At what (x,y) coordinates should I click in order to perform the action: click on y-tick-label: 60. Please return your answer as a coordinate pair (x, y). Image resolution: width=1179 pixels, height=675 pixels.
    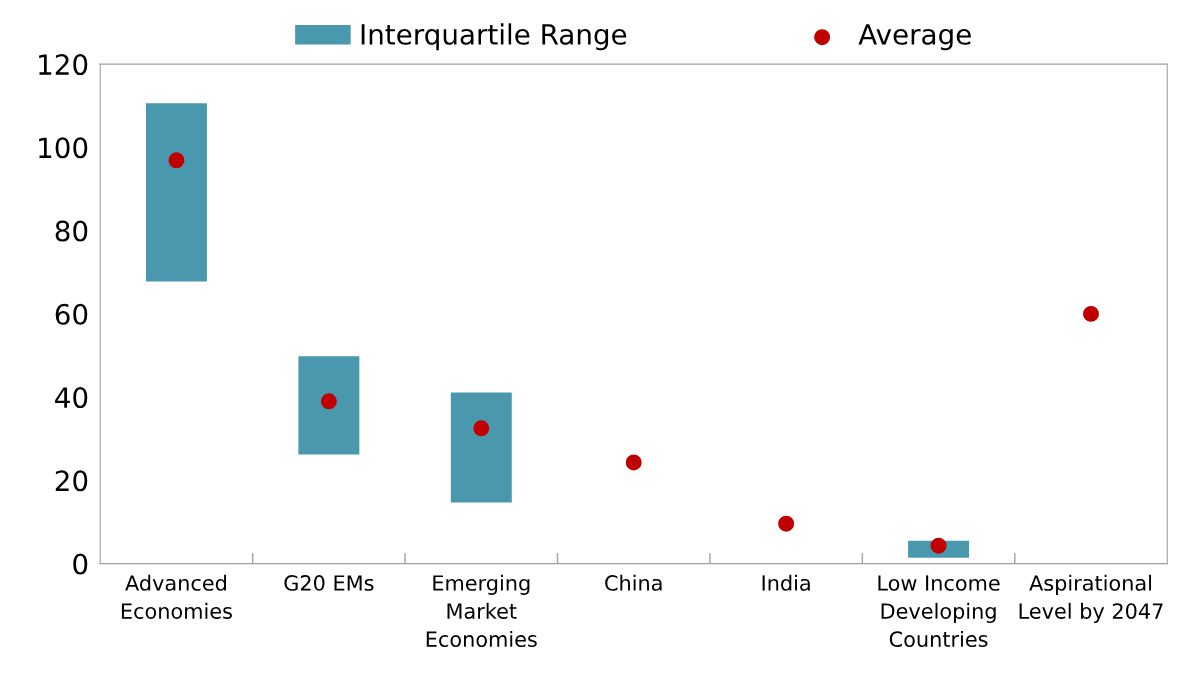
    Looking at the image, I should click on (71, 314).